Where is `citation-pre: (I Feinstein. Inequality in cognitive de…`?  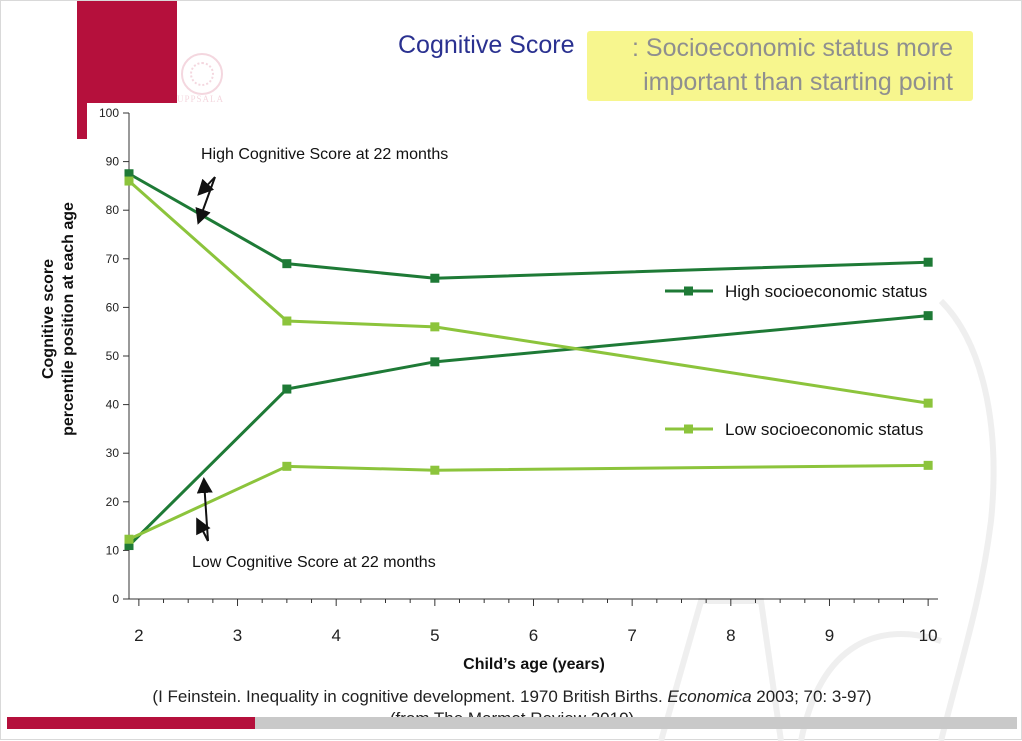
citation-pre: (I Feinstein. Inequality in cognitive de… is located at coordinates (410, 696).